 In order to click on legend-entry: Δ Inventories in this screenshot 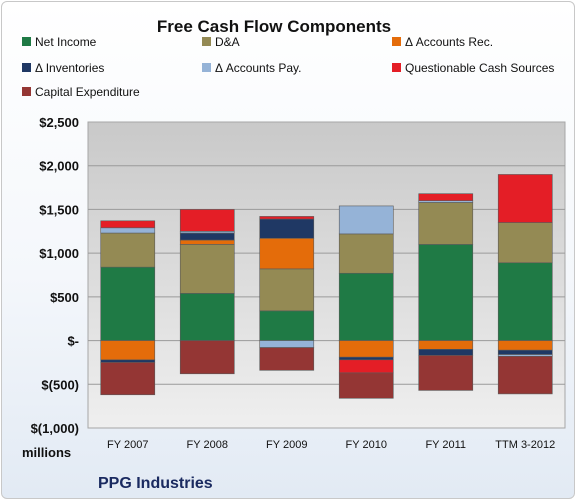, I will do `click(69, 68)`.